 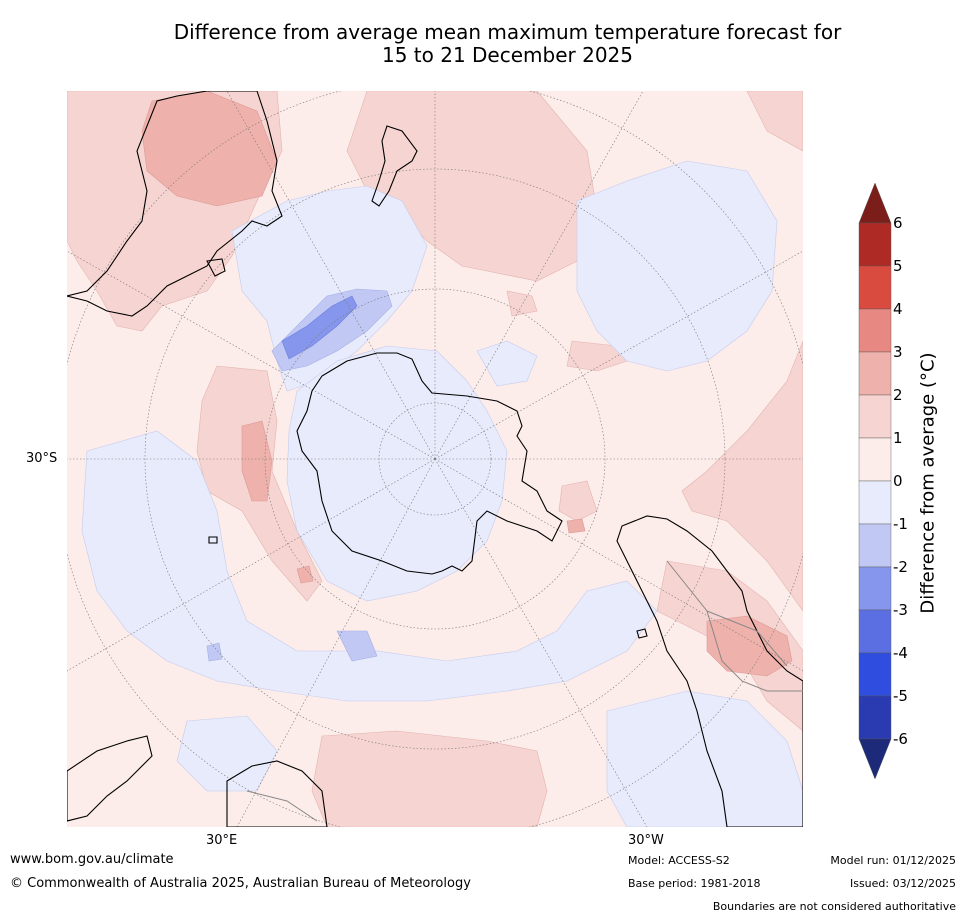 I want to click on colorbar-tick-label: -1, so click(x=900, y=524).